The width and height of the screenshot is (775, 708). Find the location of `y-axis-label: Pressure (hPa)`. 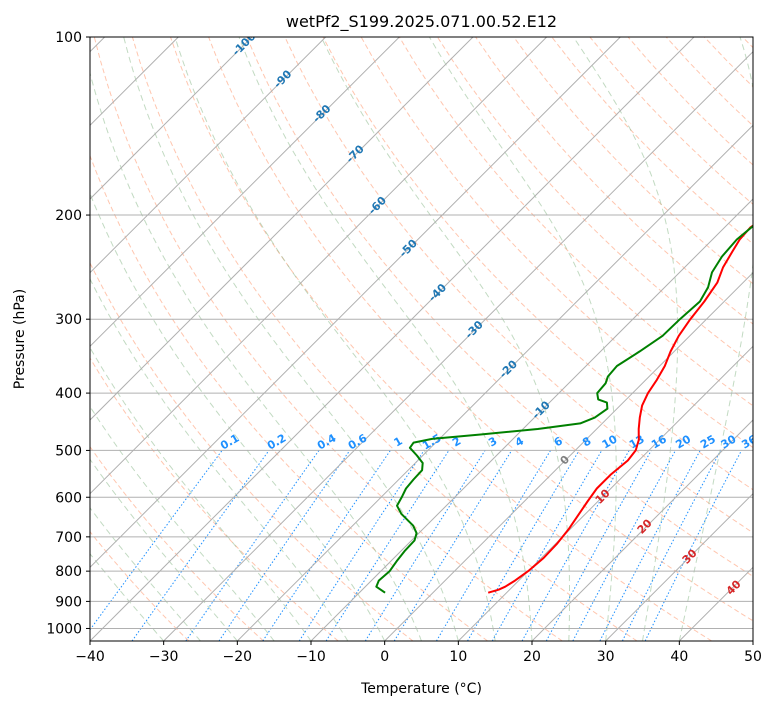

y-axis-label: Pressure (hPa) is located at coordinates (20, 339).